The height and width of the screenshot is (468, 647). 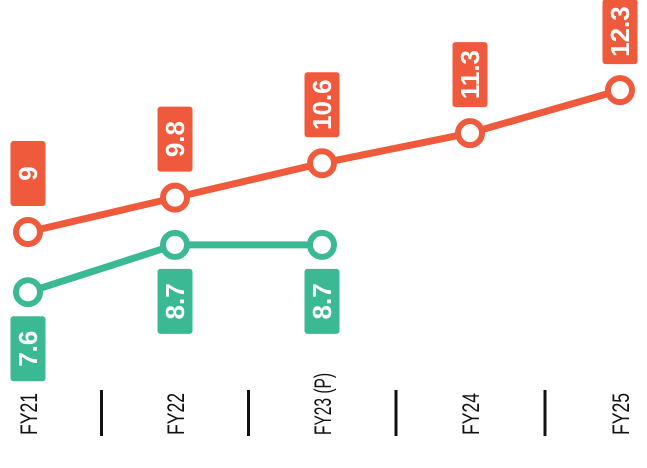 What do you see at coordinates (29, 414) in the screenshot?
I see `x-tick-label: FY21` at bounding box center [29, 414].